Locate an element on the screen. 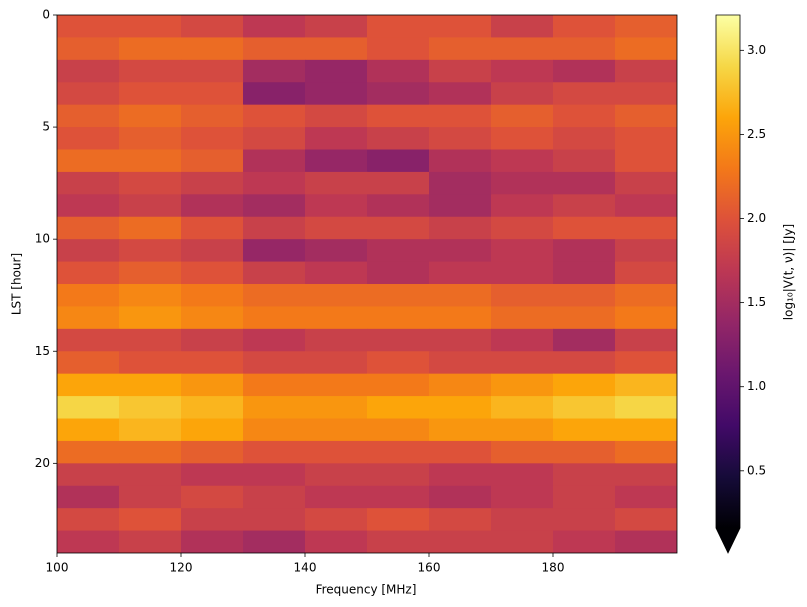 The image size is (807, 607). colorbar is located at coordinates (728, 271).